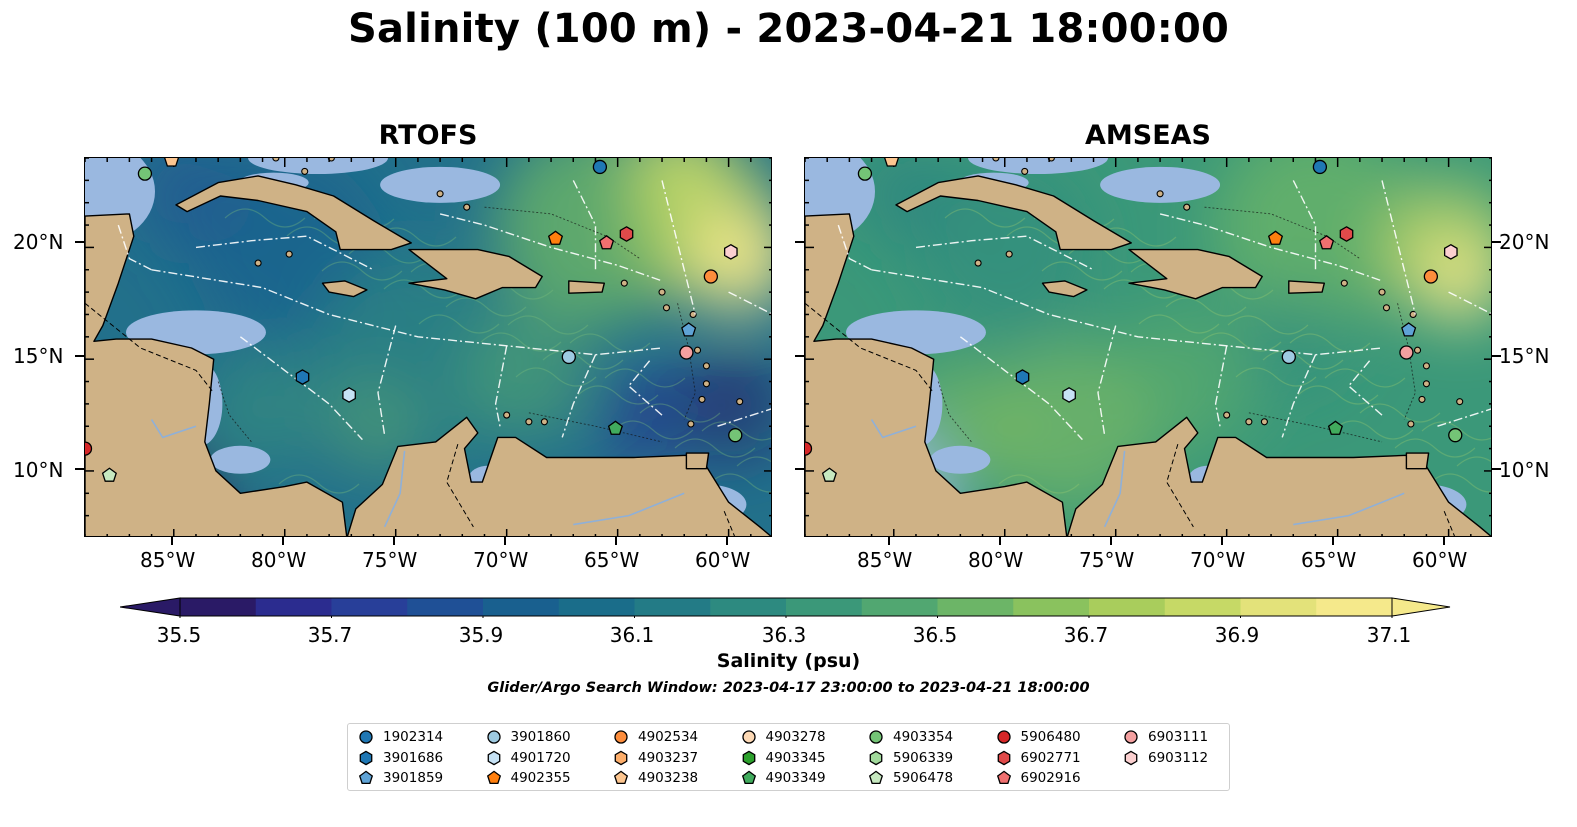  Describe the element at coordinates (279, 560) in the screenshot. I see `lon-tick-label: 80°W` at that location.